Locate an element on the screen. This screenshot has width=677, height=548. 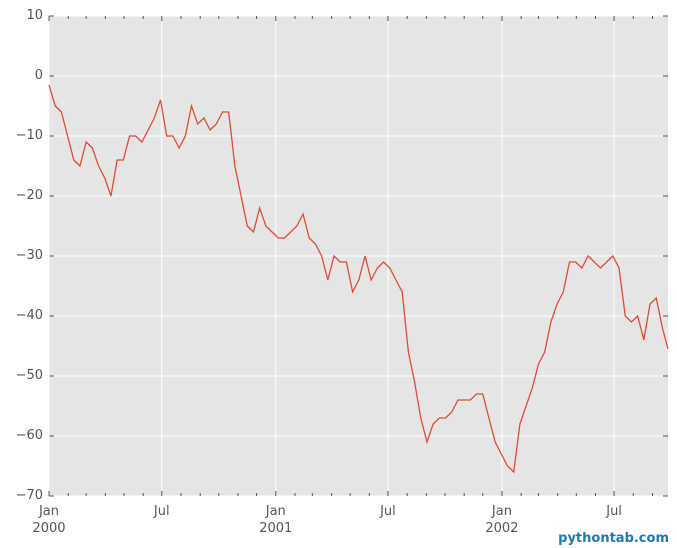
y-tick-label: −10 is located at coordinates (29, 135).